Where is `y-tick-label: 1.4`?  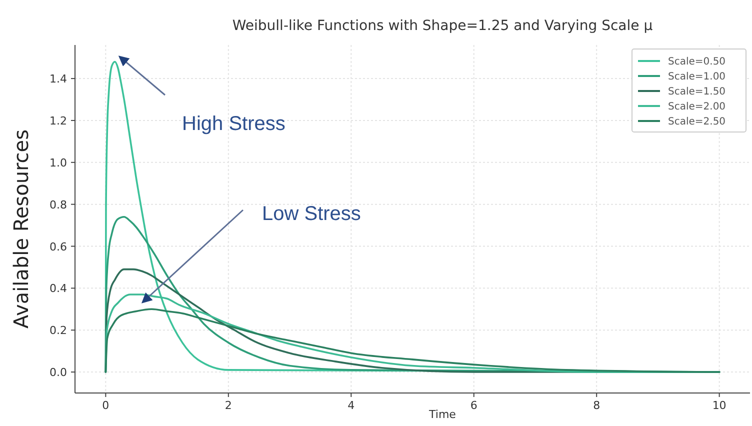
y-tick-label: 1.4 is located at coordinates (58, 79).